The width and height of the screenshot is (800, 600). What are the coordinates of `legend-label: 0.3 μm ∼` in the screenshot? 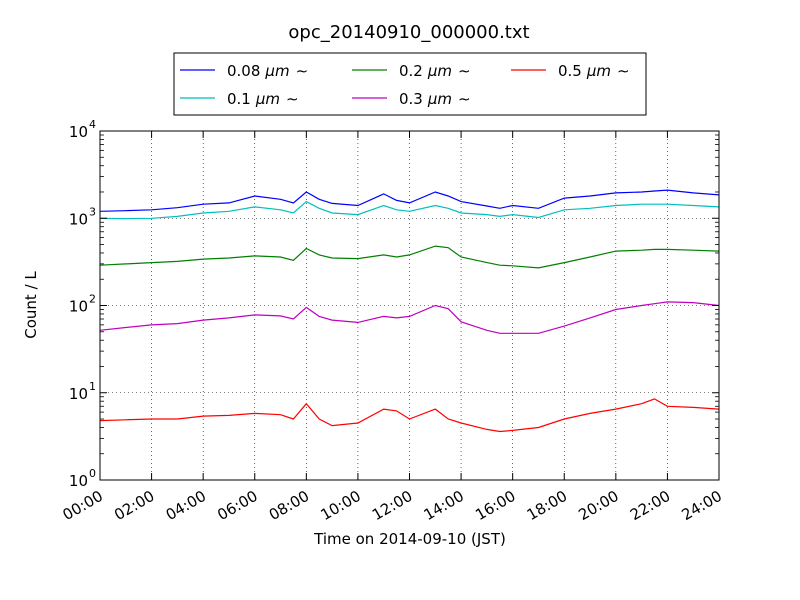 It's located at (435, 99).